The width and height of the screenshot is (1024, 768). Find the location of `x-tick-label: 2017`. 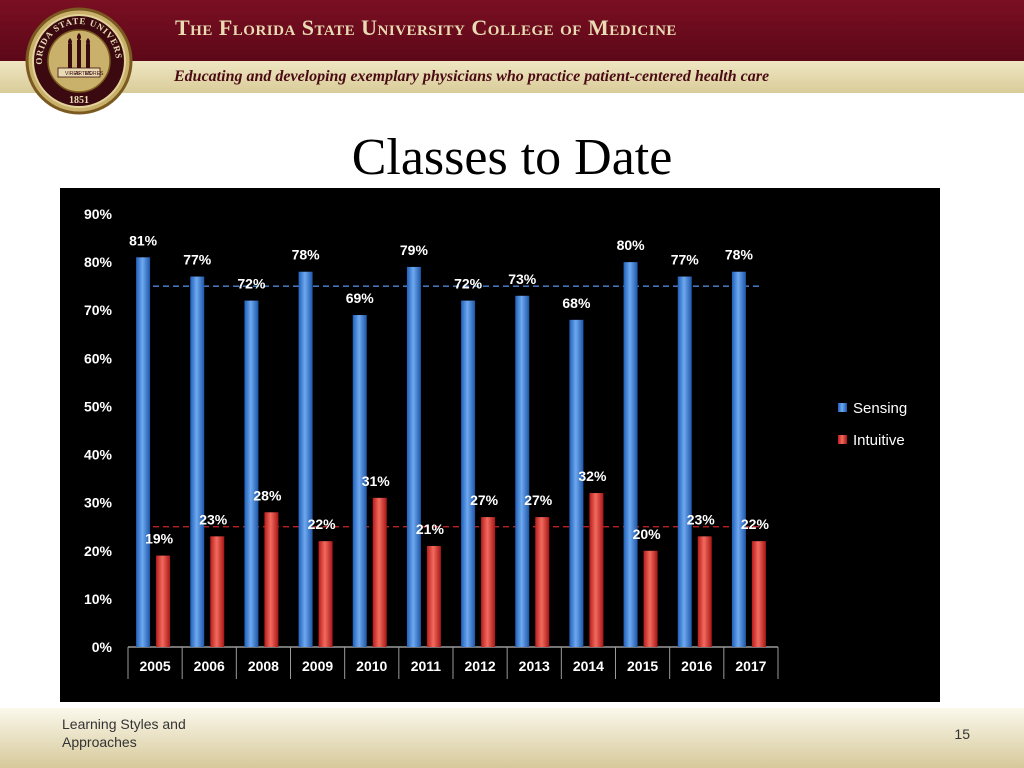

x-tick-label: 2017 is located at coordinates (750, 666).